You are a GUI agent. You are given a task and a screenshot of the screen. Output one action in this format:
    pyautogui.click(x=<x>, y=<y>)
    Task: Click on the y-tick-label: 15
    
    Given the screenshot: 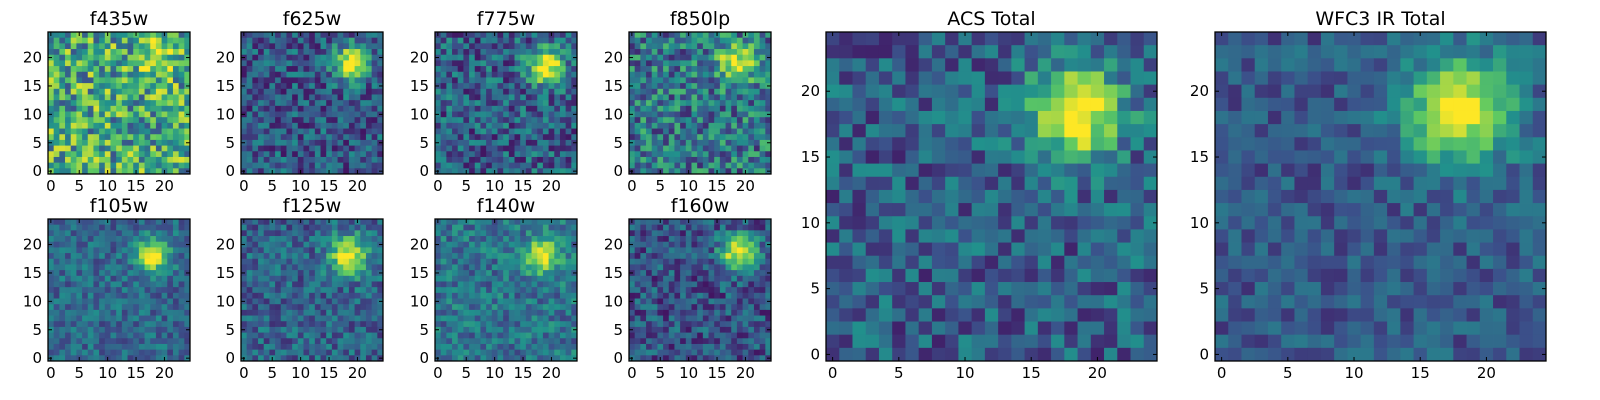 What is the action you would take?
    pyautogui.click(x=419, y=86)
    